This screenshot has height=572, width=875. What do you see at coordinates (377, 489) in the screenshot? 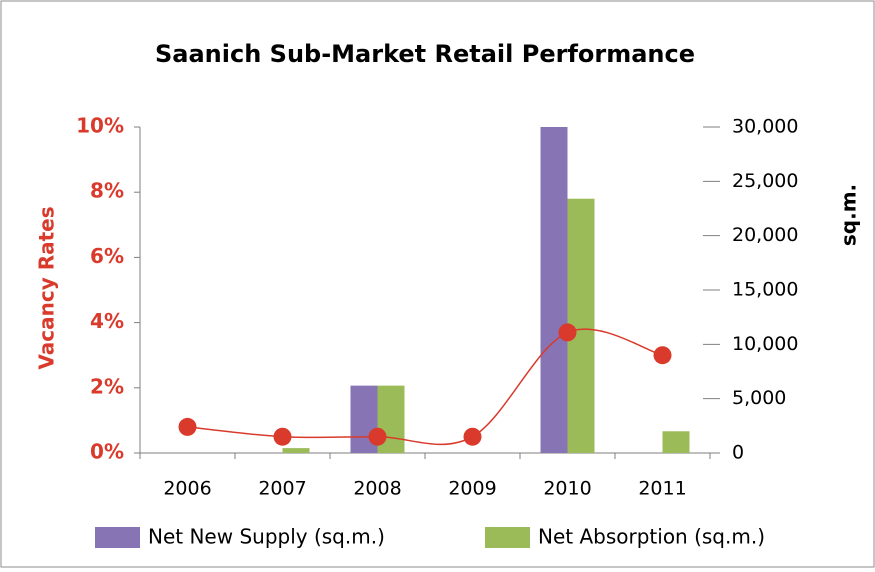
I see `x-tick-label: 2008` at bounding box center [377, 489].